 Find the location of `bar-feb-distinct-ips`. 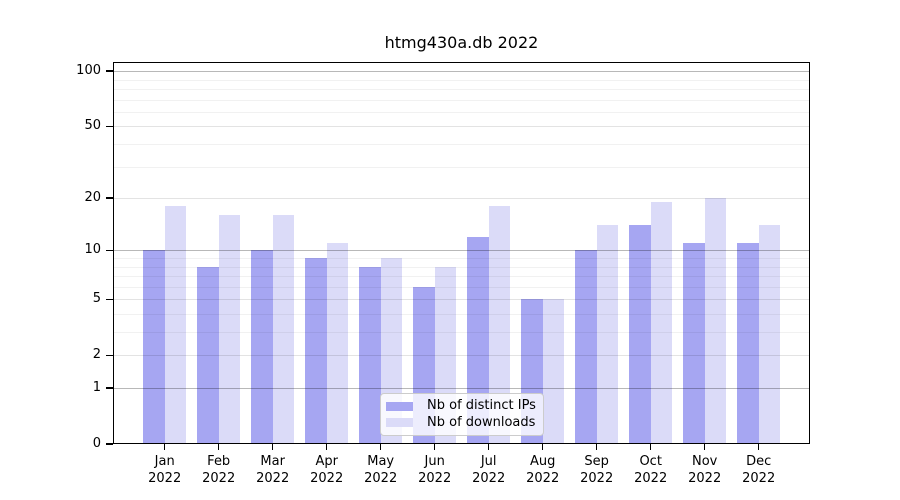

bar-feb-distinct-ips is located at coordinates (208, 355).